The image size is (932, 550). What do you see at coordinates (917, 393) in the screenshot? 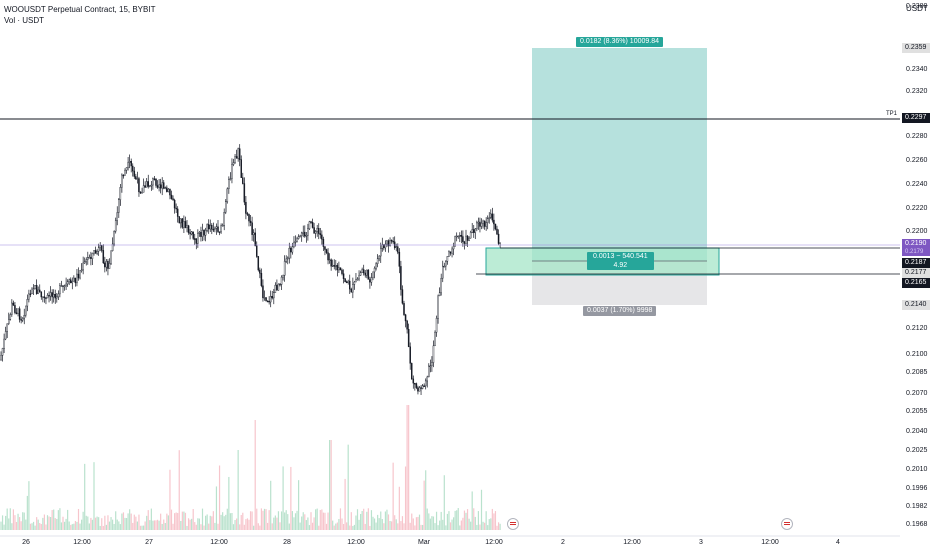
I see `price-tick-label: 0.2070` at bounding box center [917, 393].